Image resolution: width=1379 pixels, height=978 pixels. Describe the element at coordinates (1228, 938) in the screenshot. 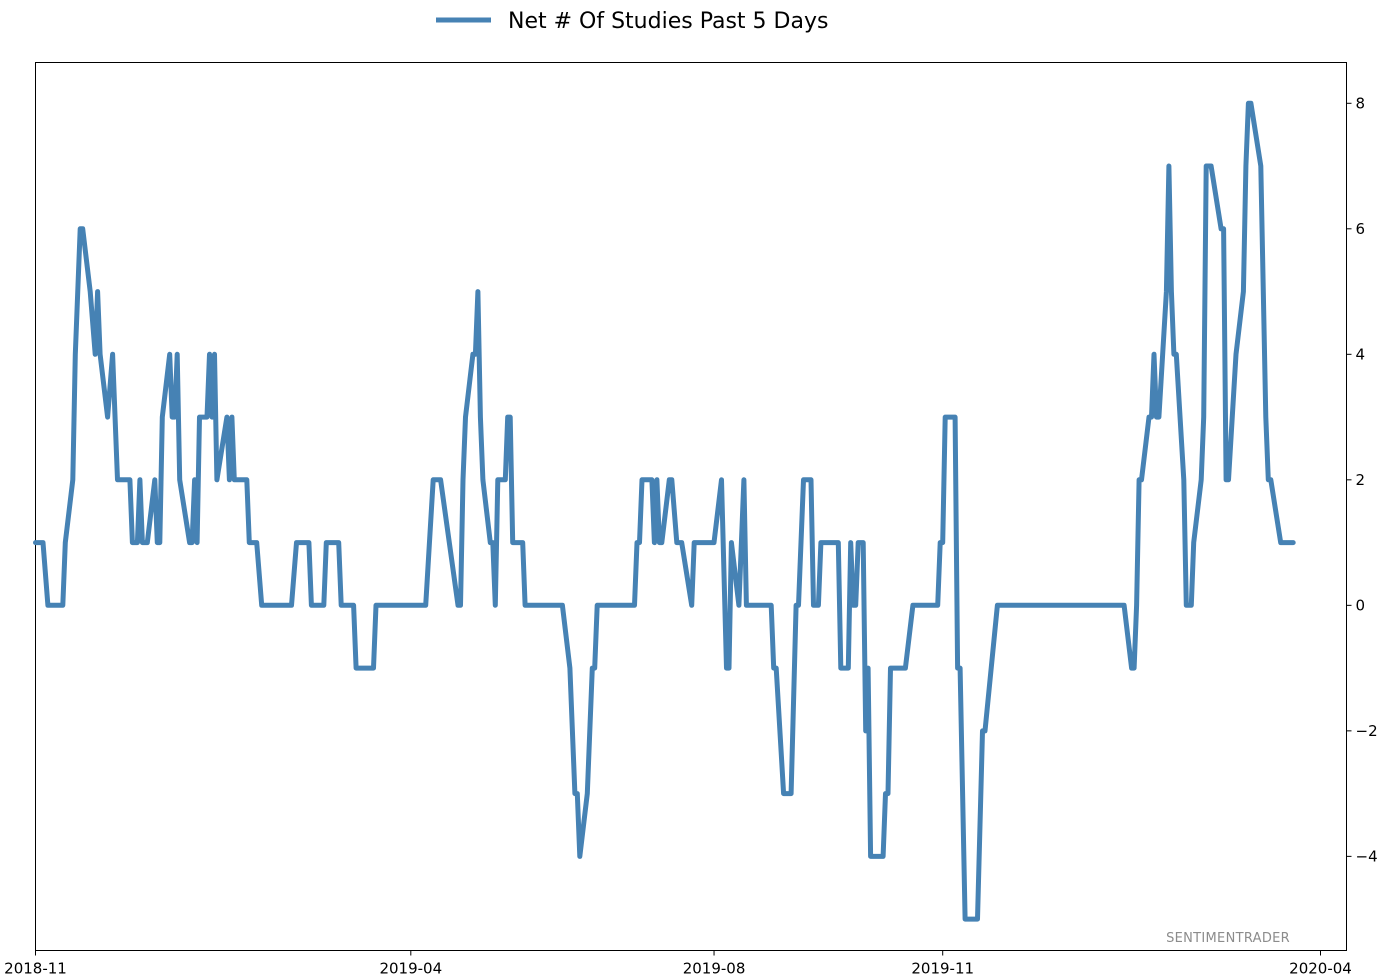

I see `watermark-label: SENTIMENTRADER` at that location.